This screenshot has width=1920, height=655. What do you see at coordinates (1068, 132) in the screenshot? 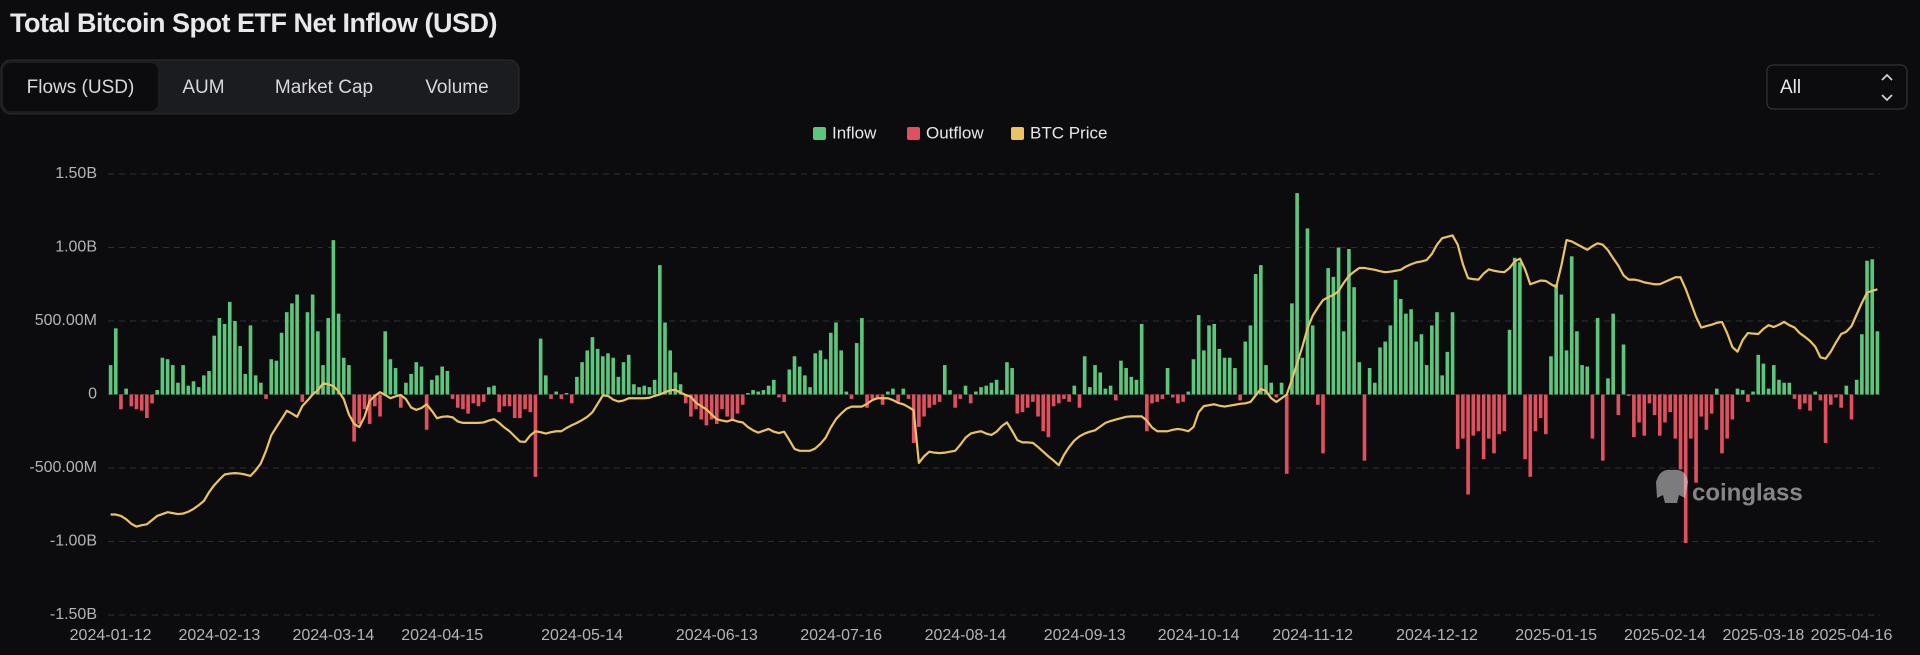
I see `legend-label: BTC Price` at bounding box center [1068, 132].